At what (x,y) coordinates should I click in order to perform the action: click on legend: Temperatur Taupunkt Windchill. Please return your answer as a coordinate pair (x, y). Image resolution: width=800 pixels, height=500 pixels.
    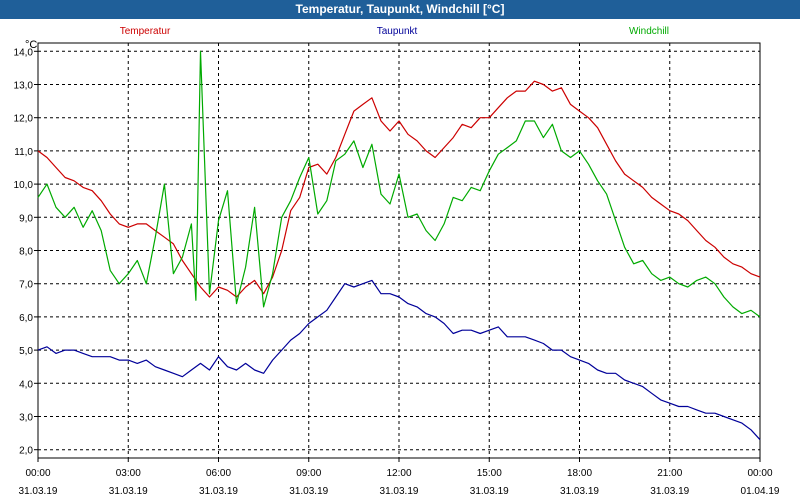
    Looking at the image, I should click on (394, 31).